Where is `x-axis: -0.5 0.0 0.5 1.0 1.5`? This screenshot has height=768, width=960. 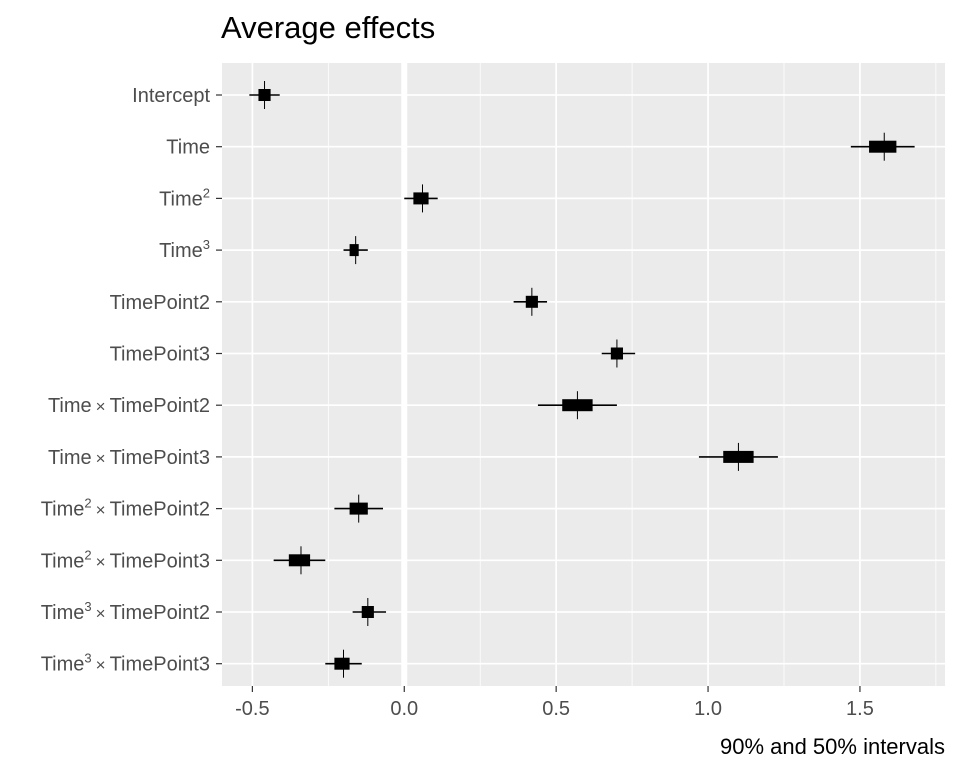
x-axis: -0.5 0.0 0.5 1.0 1.5 is located at coordinates (554, 703).